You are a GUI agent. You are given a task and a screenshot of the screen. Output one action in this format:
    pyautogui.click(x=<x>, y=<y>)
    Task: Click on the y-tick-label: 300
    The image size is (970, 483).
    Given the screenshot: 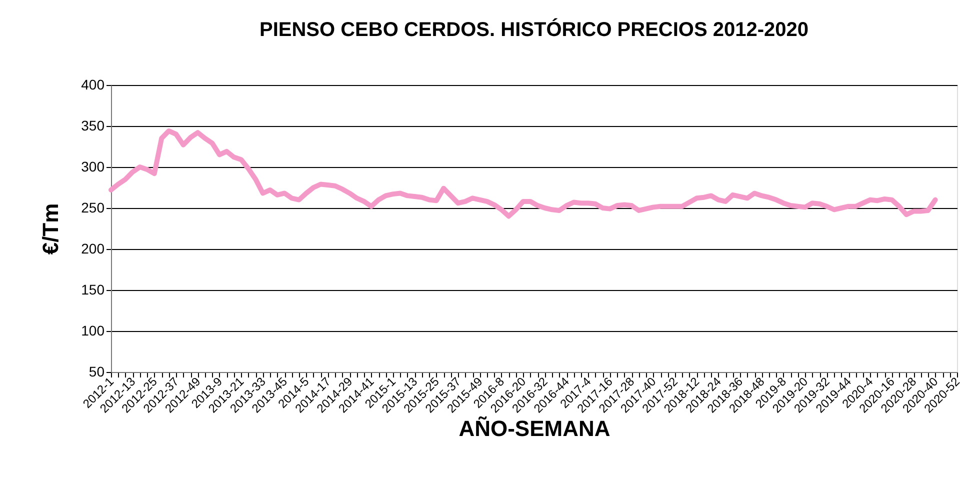 What is the action you would take?
    pyautogui.click(x=93, y=166)
    